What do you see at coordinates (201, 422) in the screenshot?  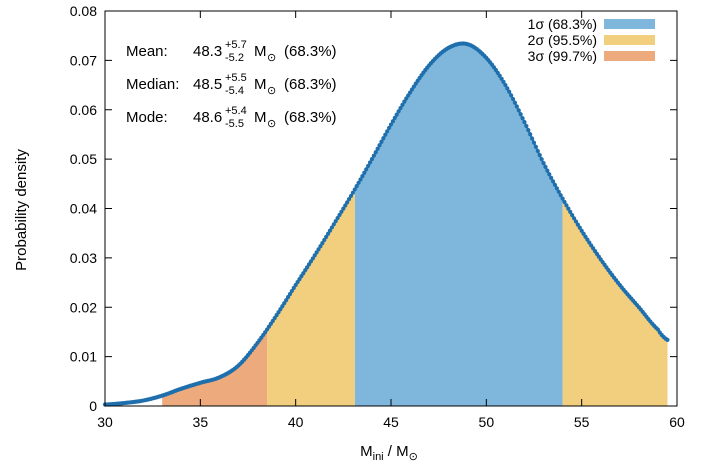 I see `x-tick-label: 35` at bounding box center [201, 422].